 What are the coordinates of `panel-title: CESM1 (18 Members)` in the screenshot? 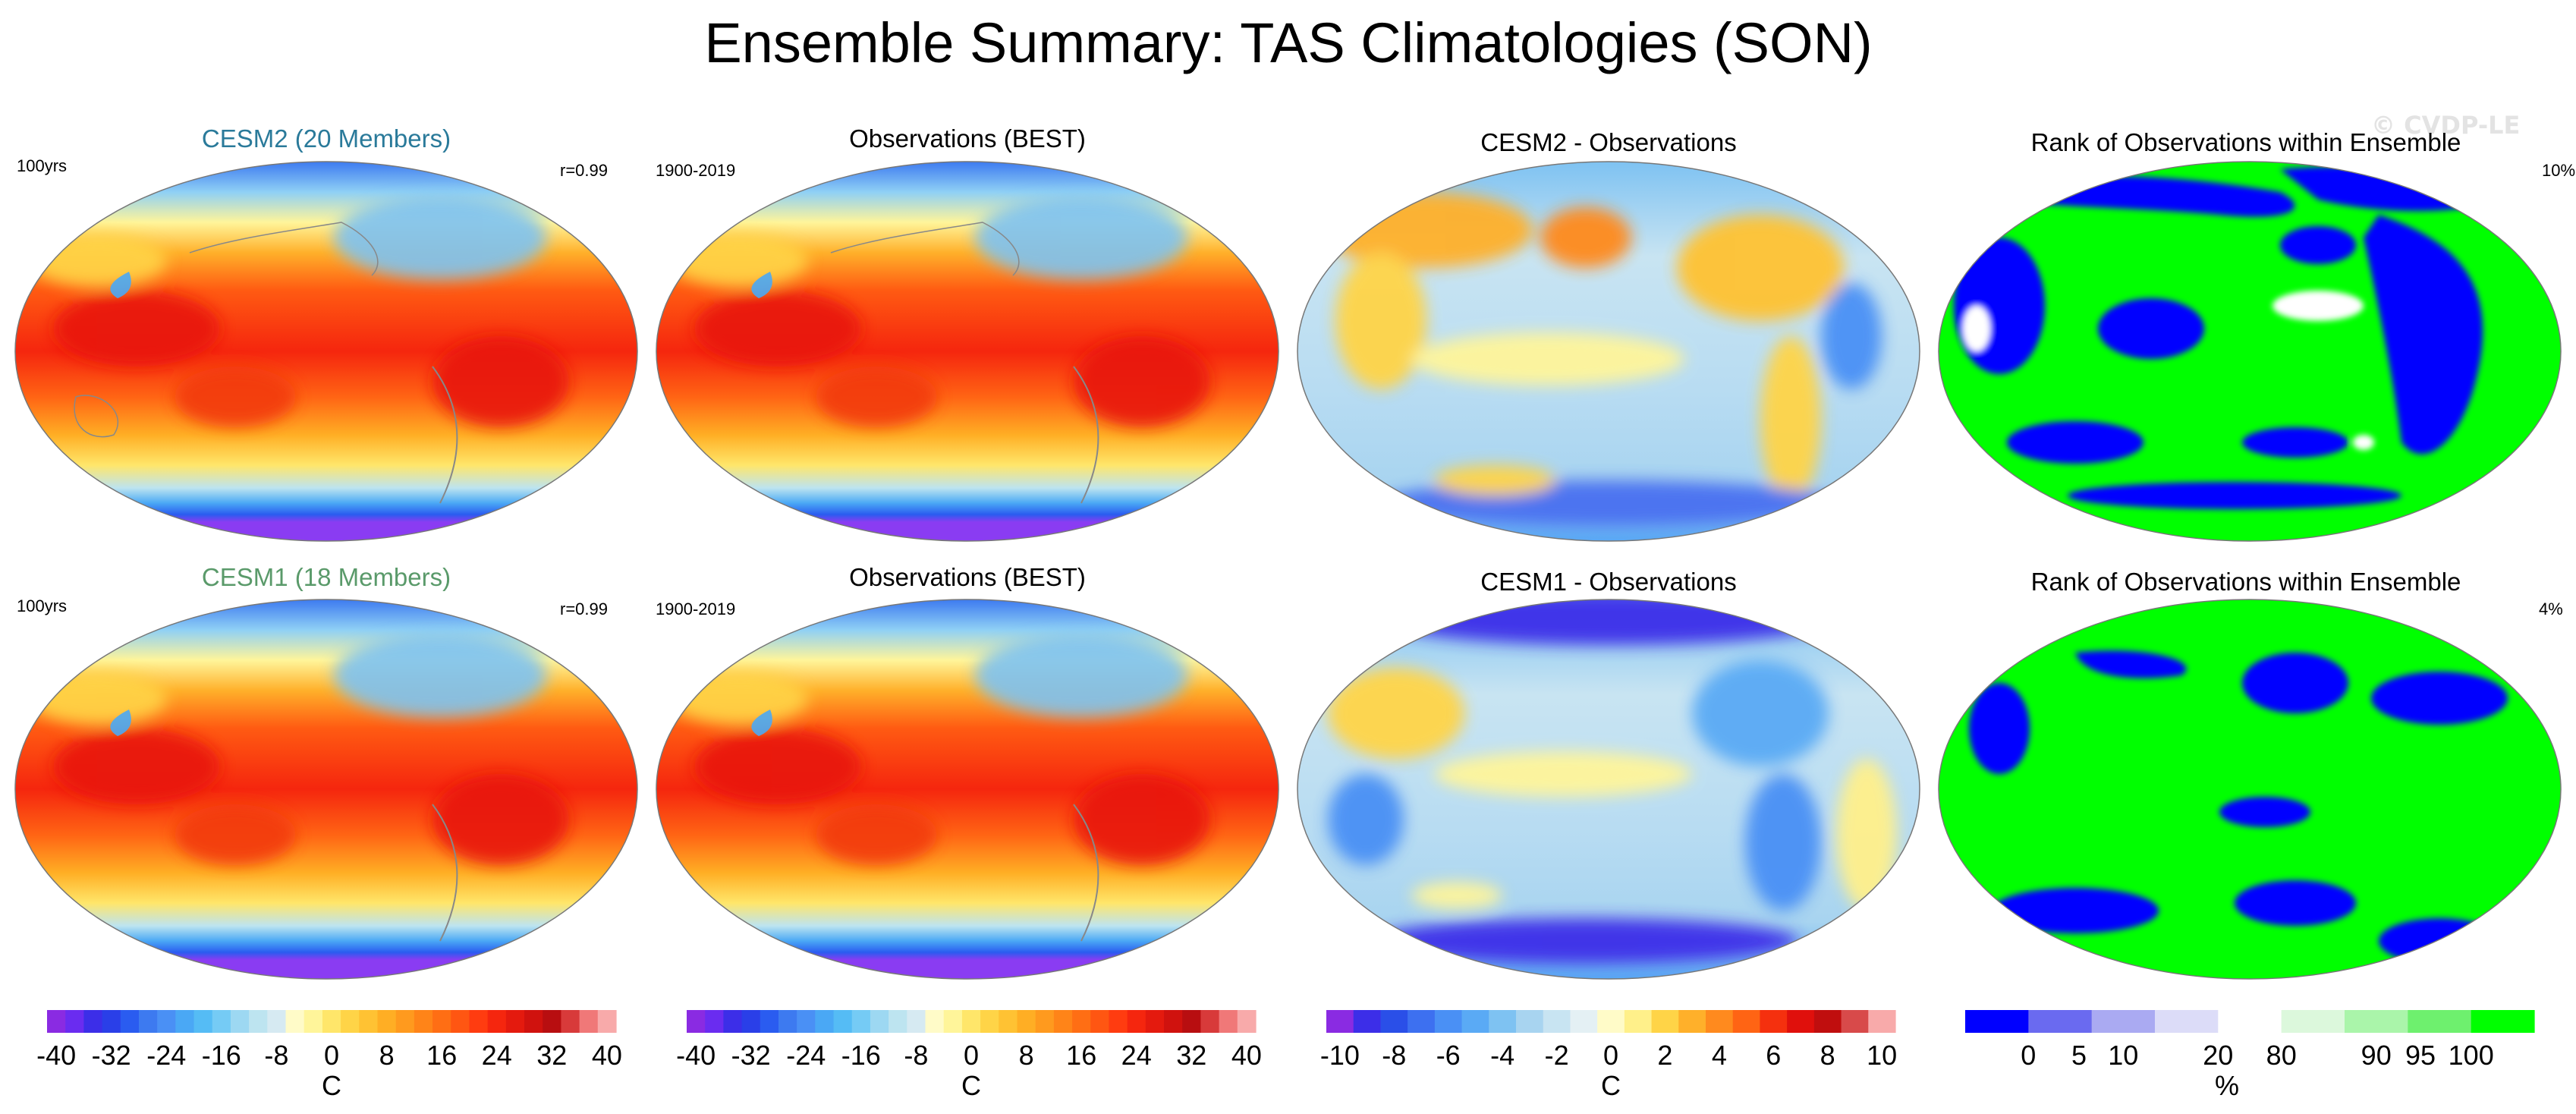 It's located at (326, 577).